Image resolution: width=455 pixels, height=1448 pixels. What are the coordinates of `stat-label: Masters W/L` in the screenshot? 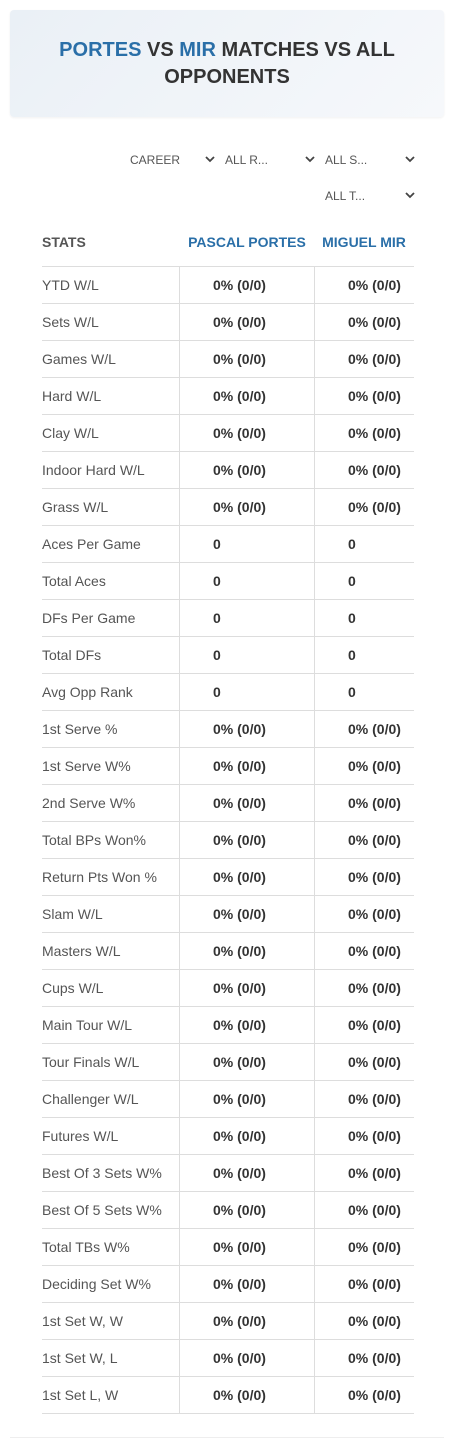 It's located at (81, 951).